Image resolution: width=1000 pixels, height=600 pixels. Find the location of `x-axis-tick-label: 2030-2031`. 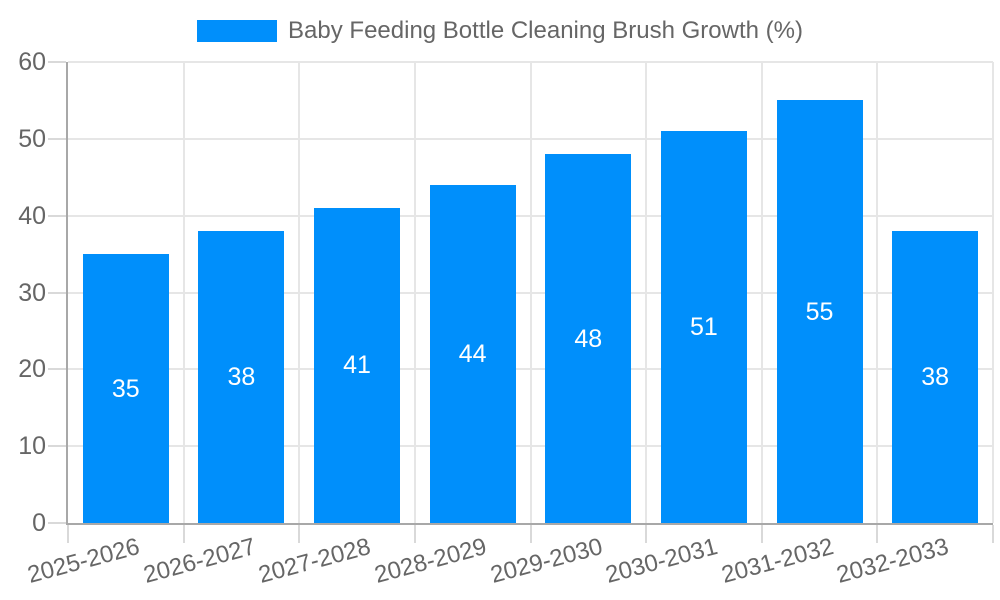

x-axis-tick-label: 2030-2031 is located at coordinates (661, 561).